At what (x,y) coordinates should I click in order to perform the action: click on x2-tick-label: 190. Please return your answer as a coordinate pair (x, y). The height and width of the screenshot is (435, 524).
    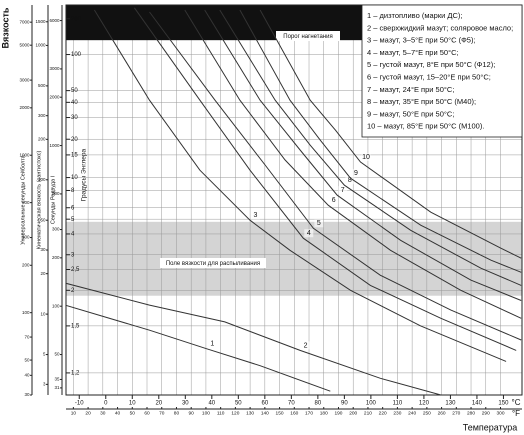
    Looking at the image, I should click on (338, 413).